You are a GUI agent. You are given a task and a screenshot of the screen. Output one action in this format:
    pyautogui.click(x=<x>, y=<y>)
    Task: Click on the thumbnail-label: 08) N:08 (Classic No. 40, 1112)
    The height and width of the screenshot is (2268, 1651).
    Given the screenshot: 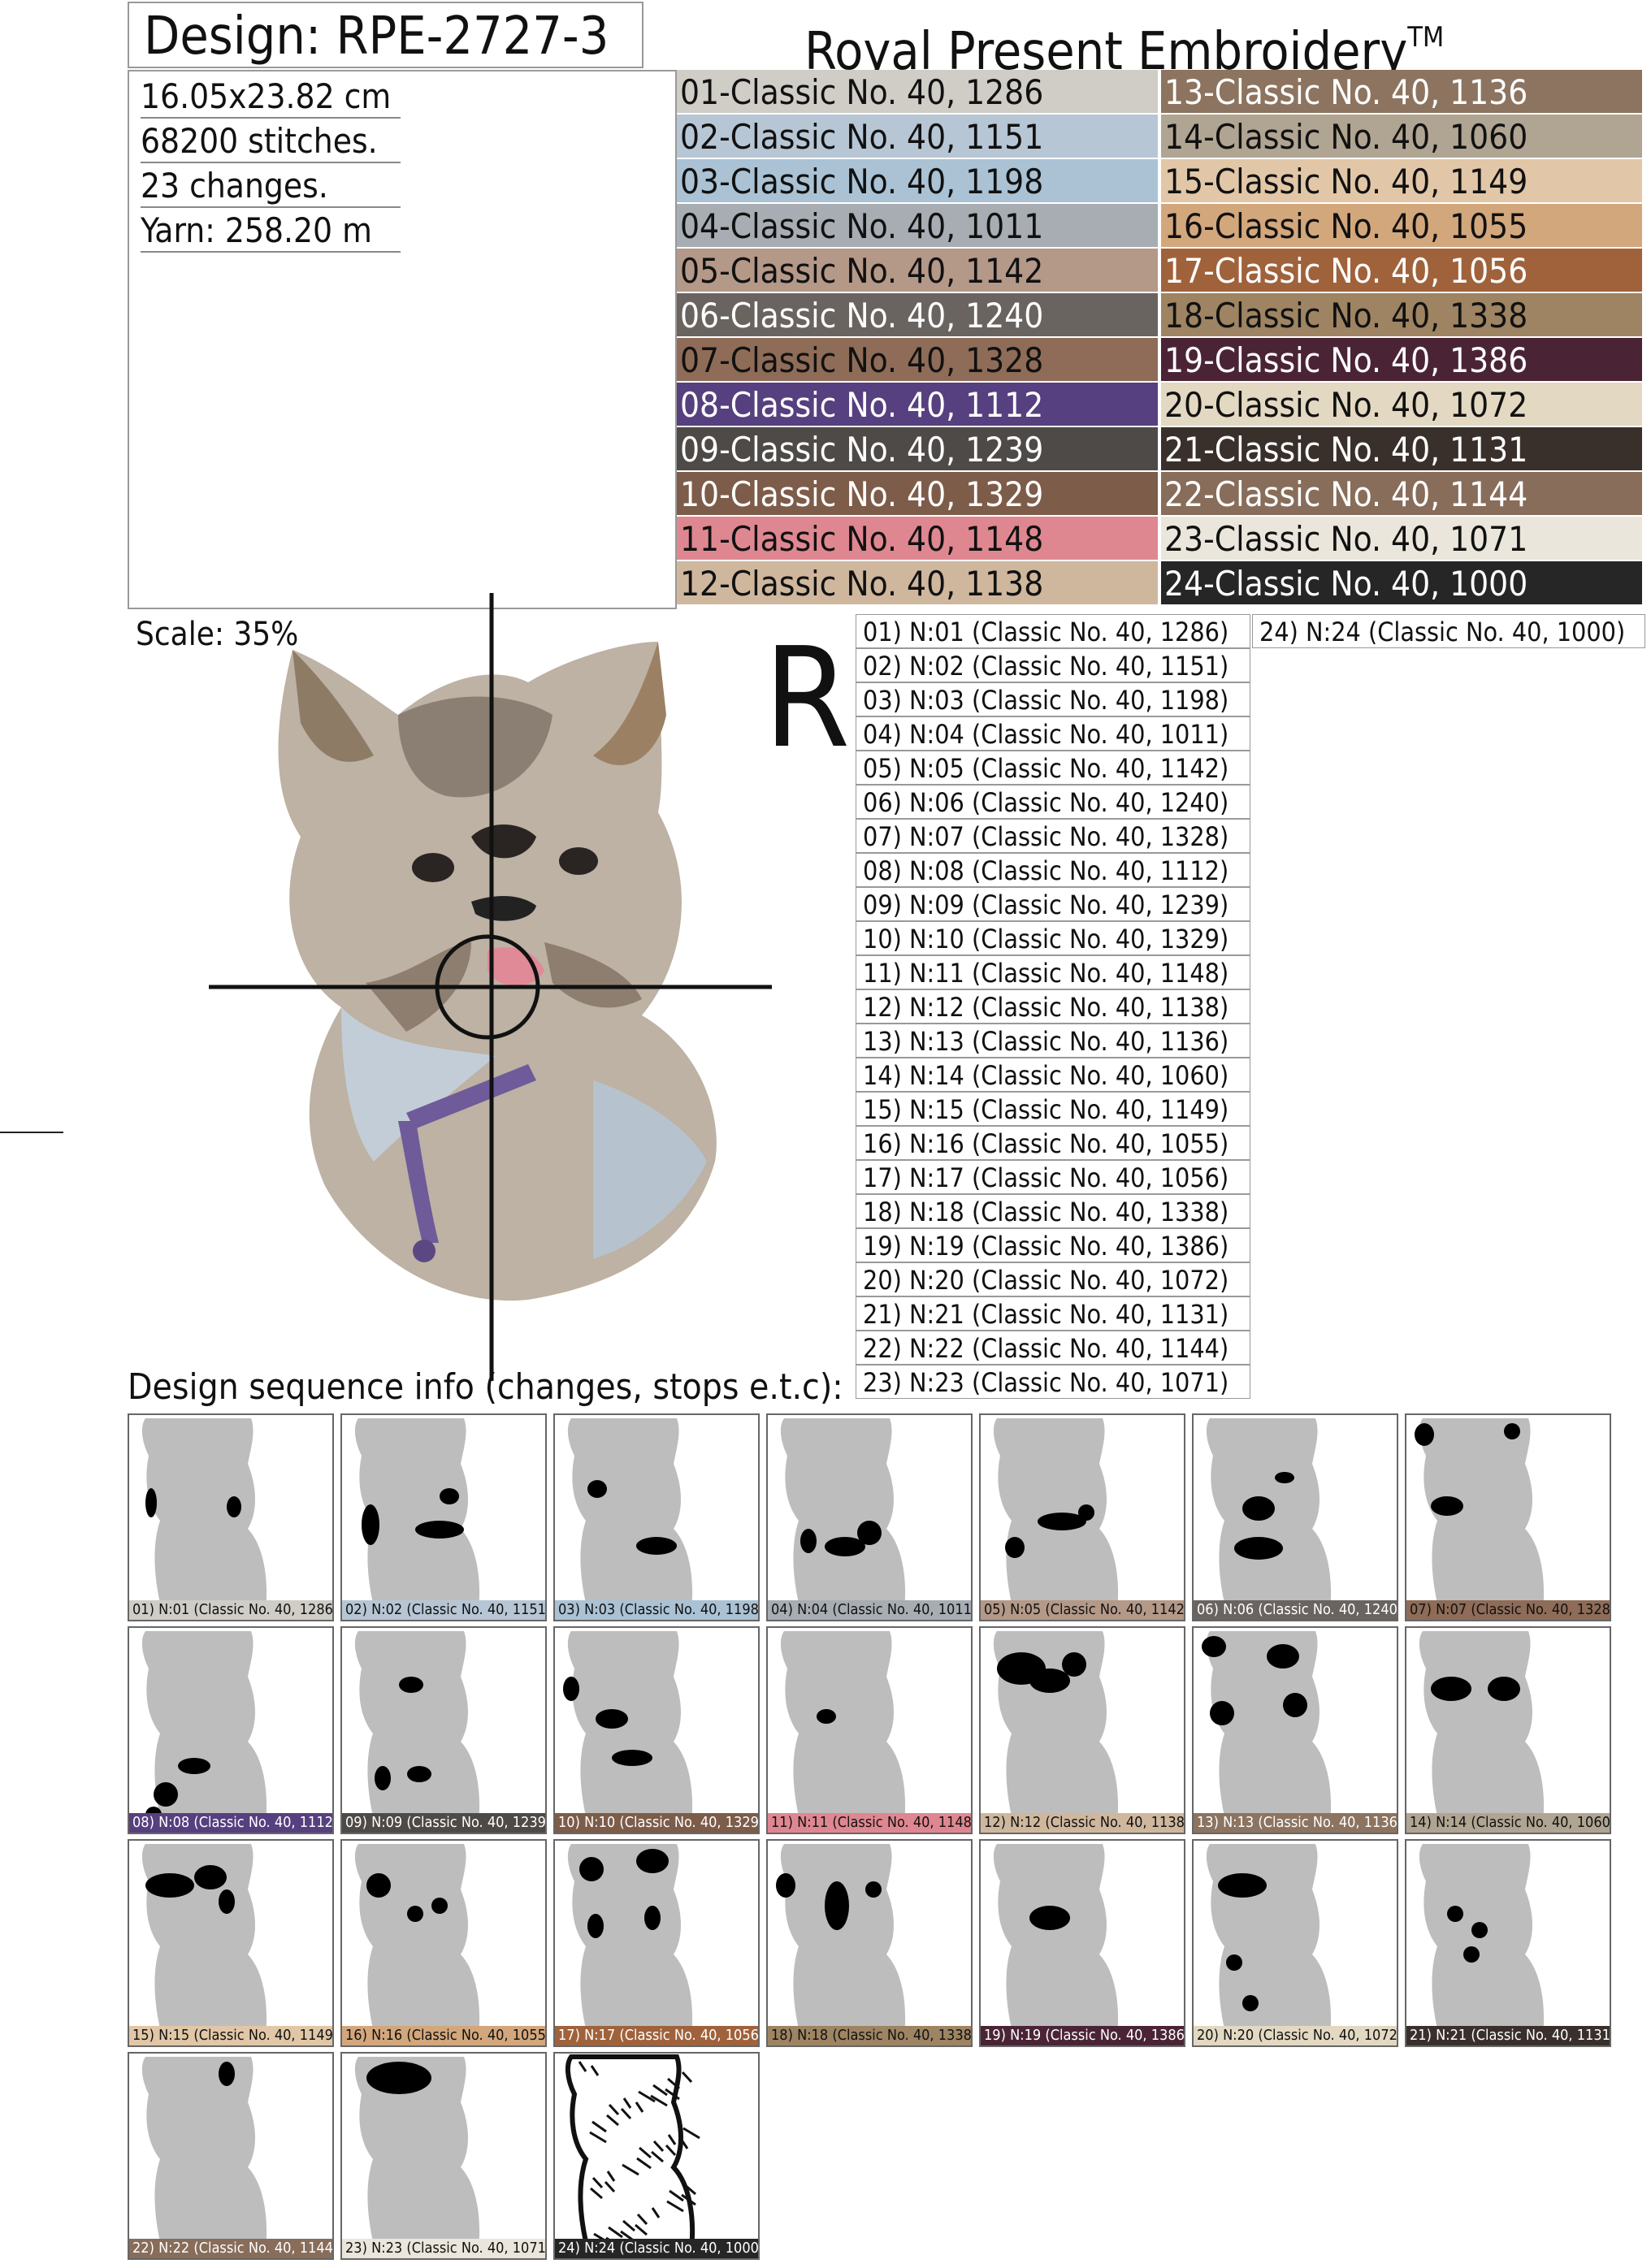 What is the action you would take?
    pyautogui.click(x=231, y=1823)
    